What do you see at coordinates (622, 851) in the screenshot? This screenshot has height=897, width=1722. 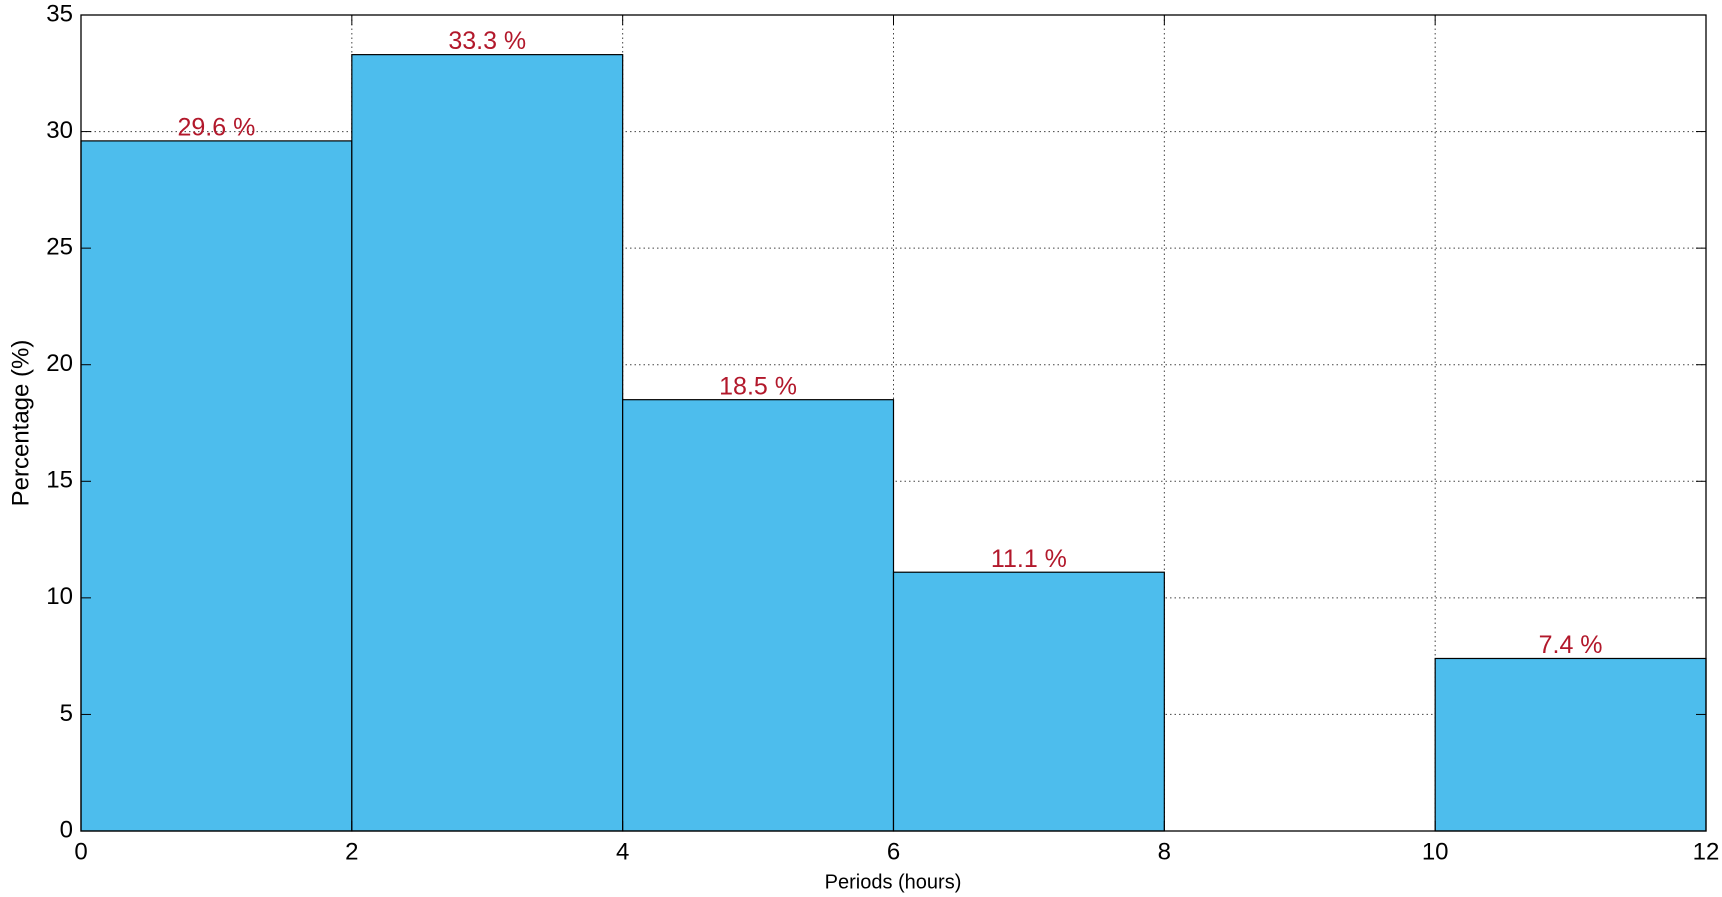 I see `x-tick-label: 4` at bounding box center [622, 851].